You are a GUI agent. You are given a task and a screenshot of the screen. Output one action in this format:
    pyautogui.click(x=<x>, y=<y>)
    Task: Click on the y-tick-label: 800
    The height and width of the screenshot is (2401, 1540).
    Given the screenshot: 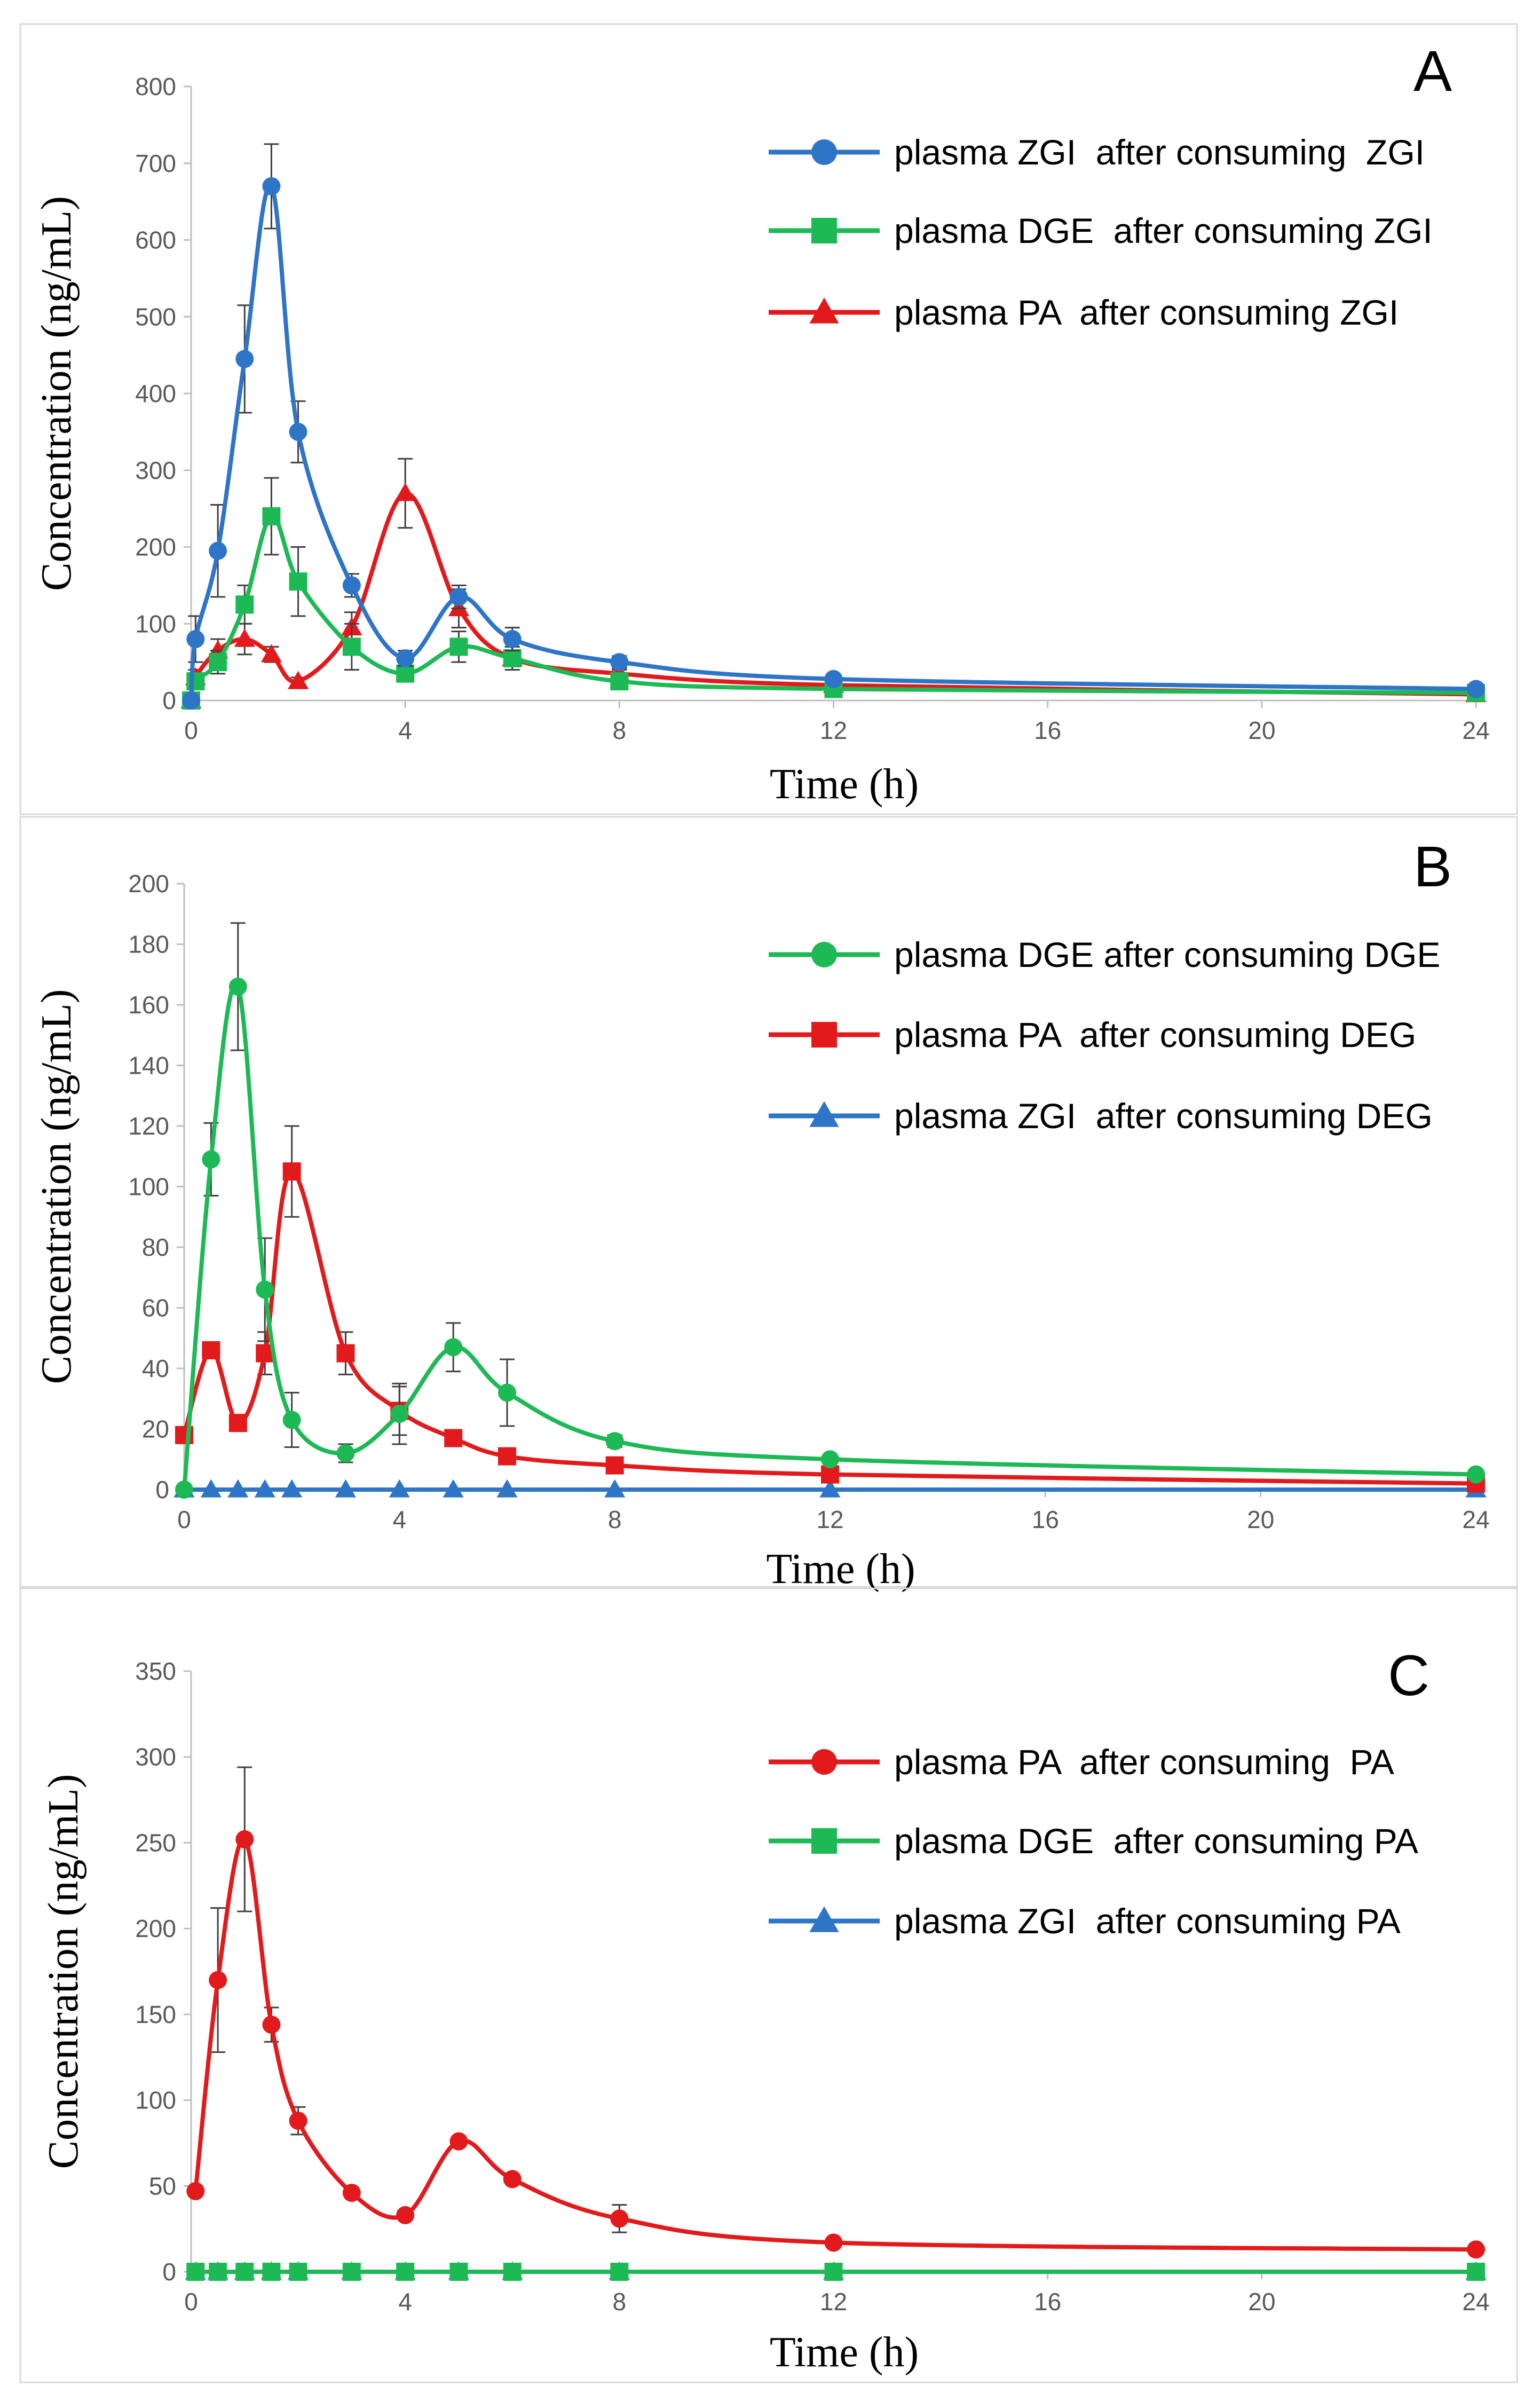 What is the action you would take?
    pyautogui.click(x=155, y=87)
    